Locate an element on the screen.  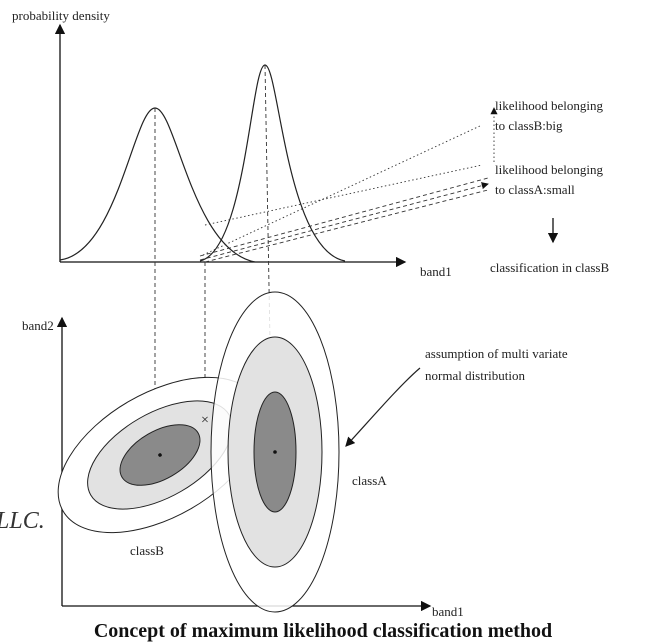
classB-ellipses is located at coordinates (160, 455).